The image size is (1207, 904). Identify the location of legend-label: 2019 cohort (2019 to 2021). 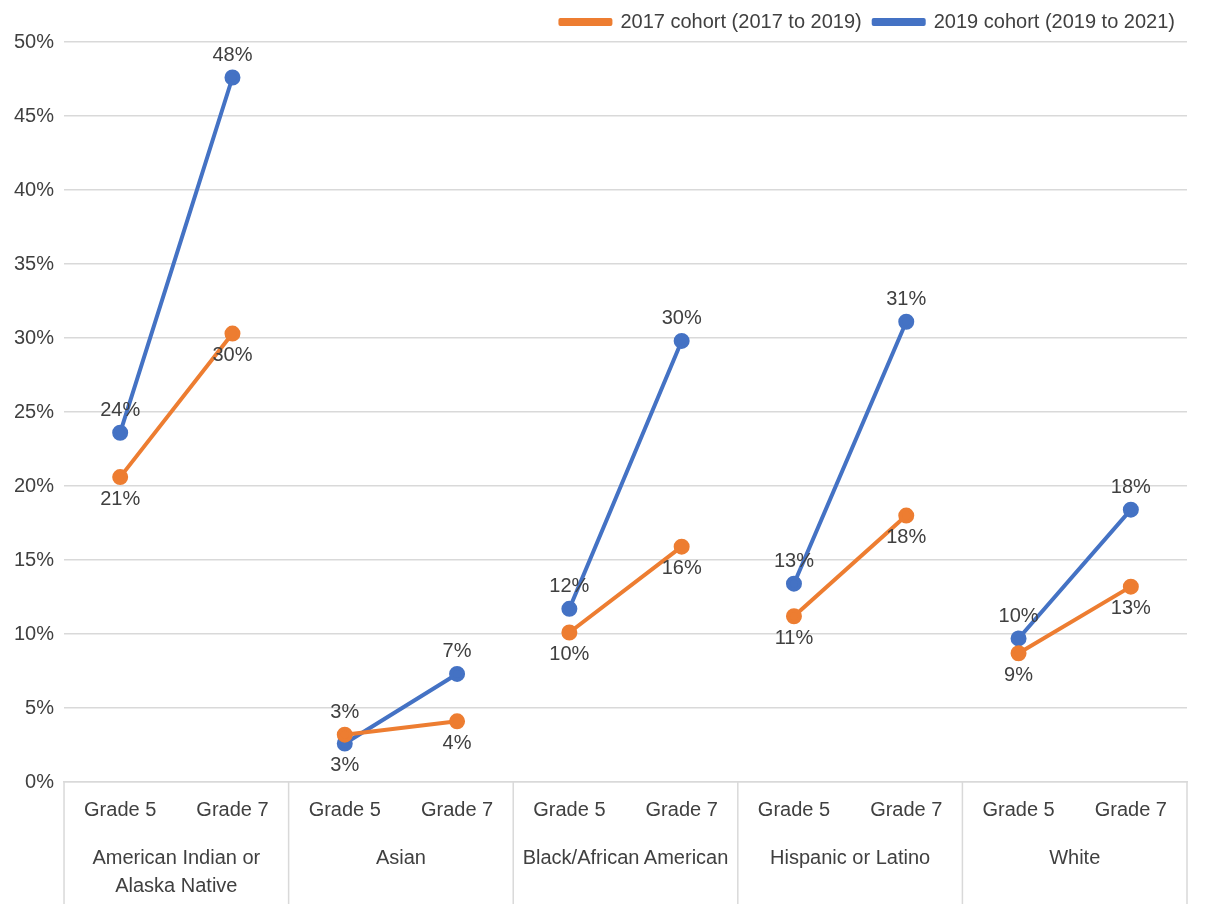
(1054, 20).